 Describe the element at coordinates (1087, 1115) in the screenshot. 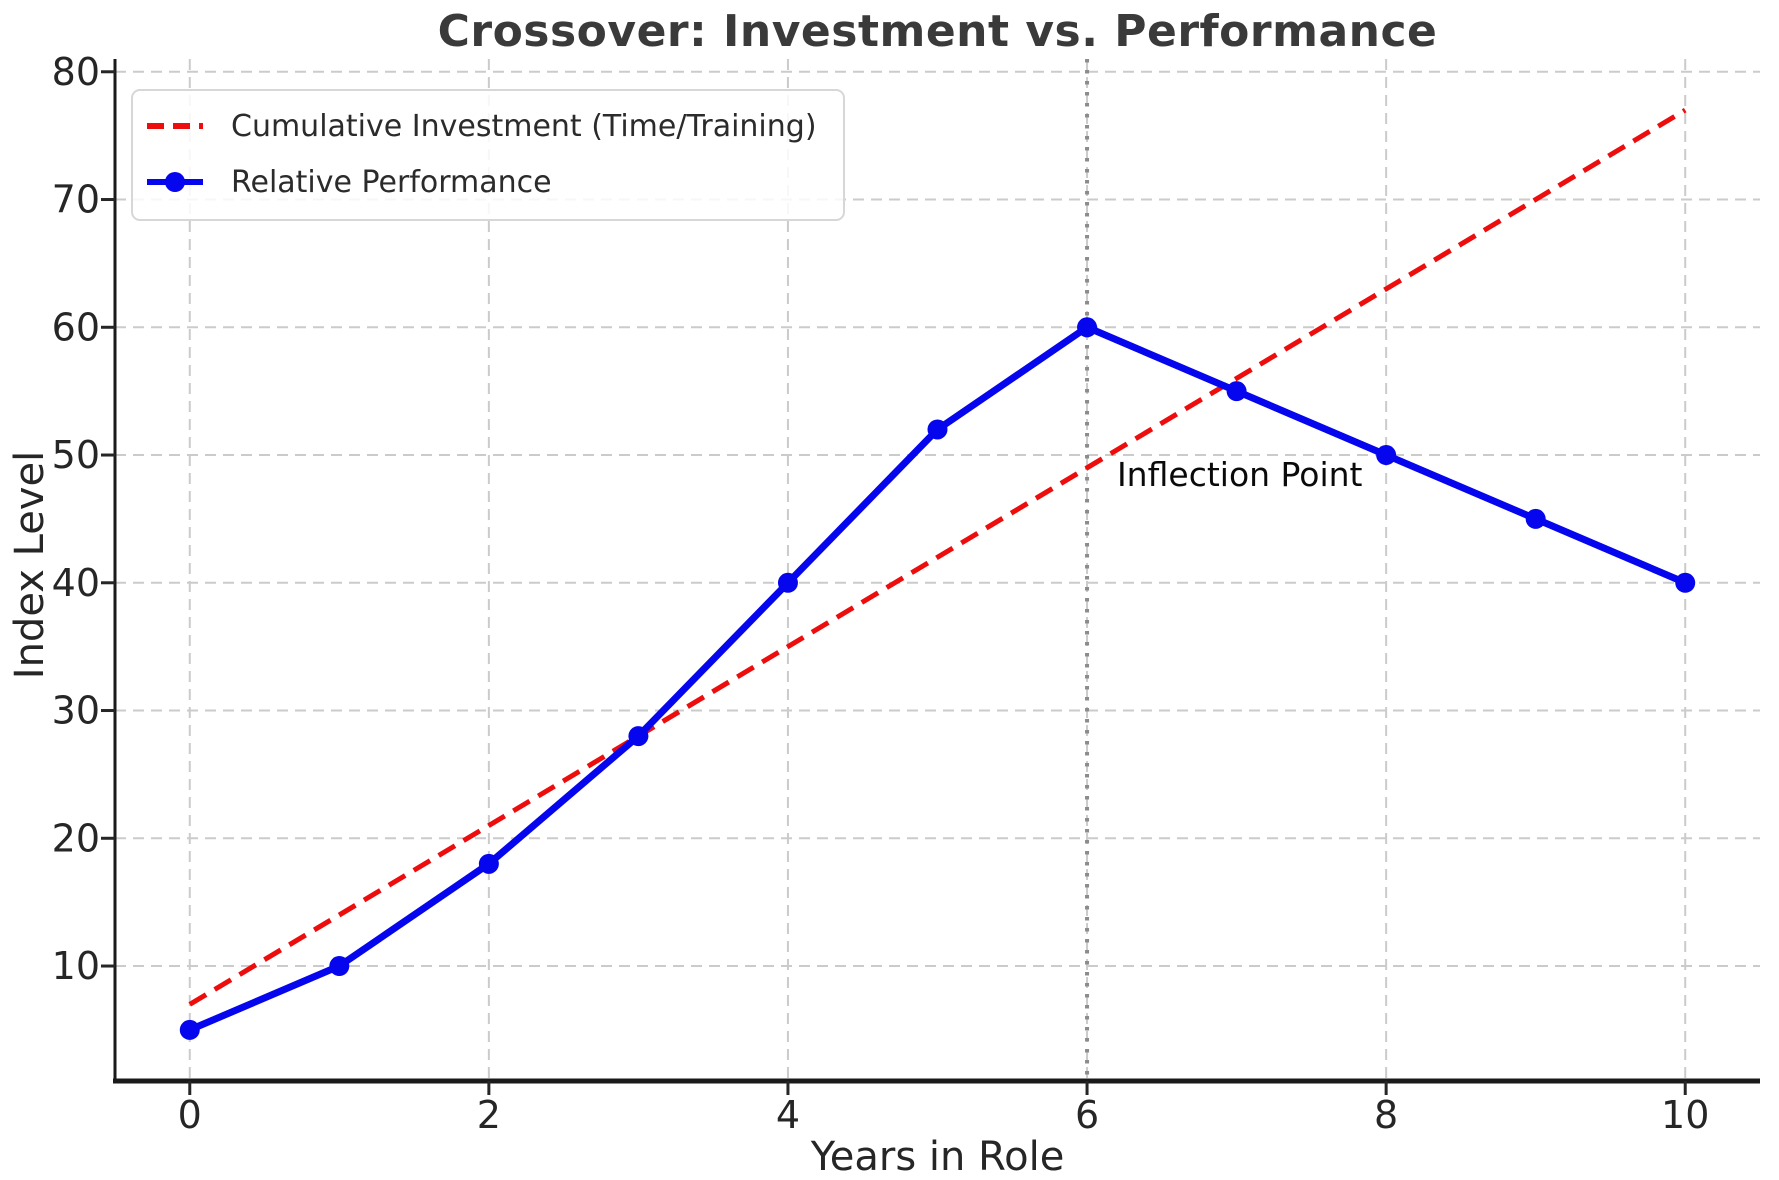

I see `x-tick-label: 6` at that location.